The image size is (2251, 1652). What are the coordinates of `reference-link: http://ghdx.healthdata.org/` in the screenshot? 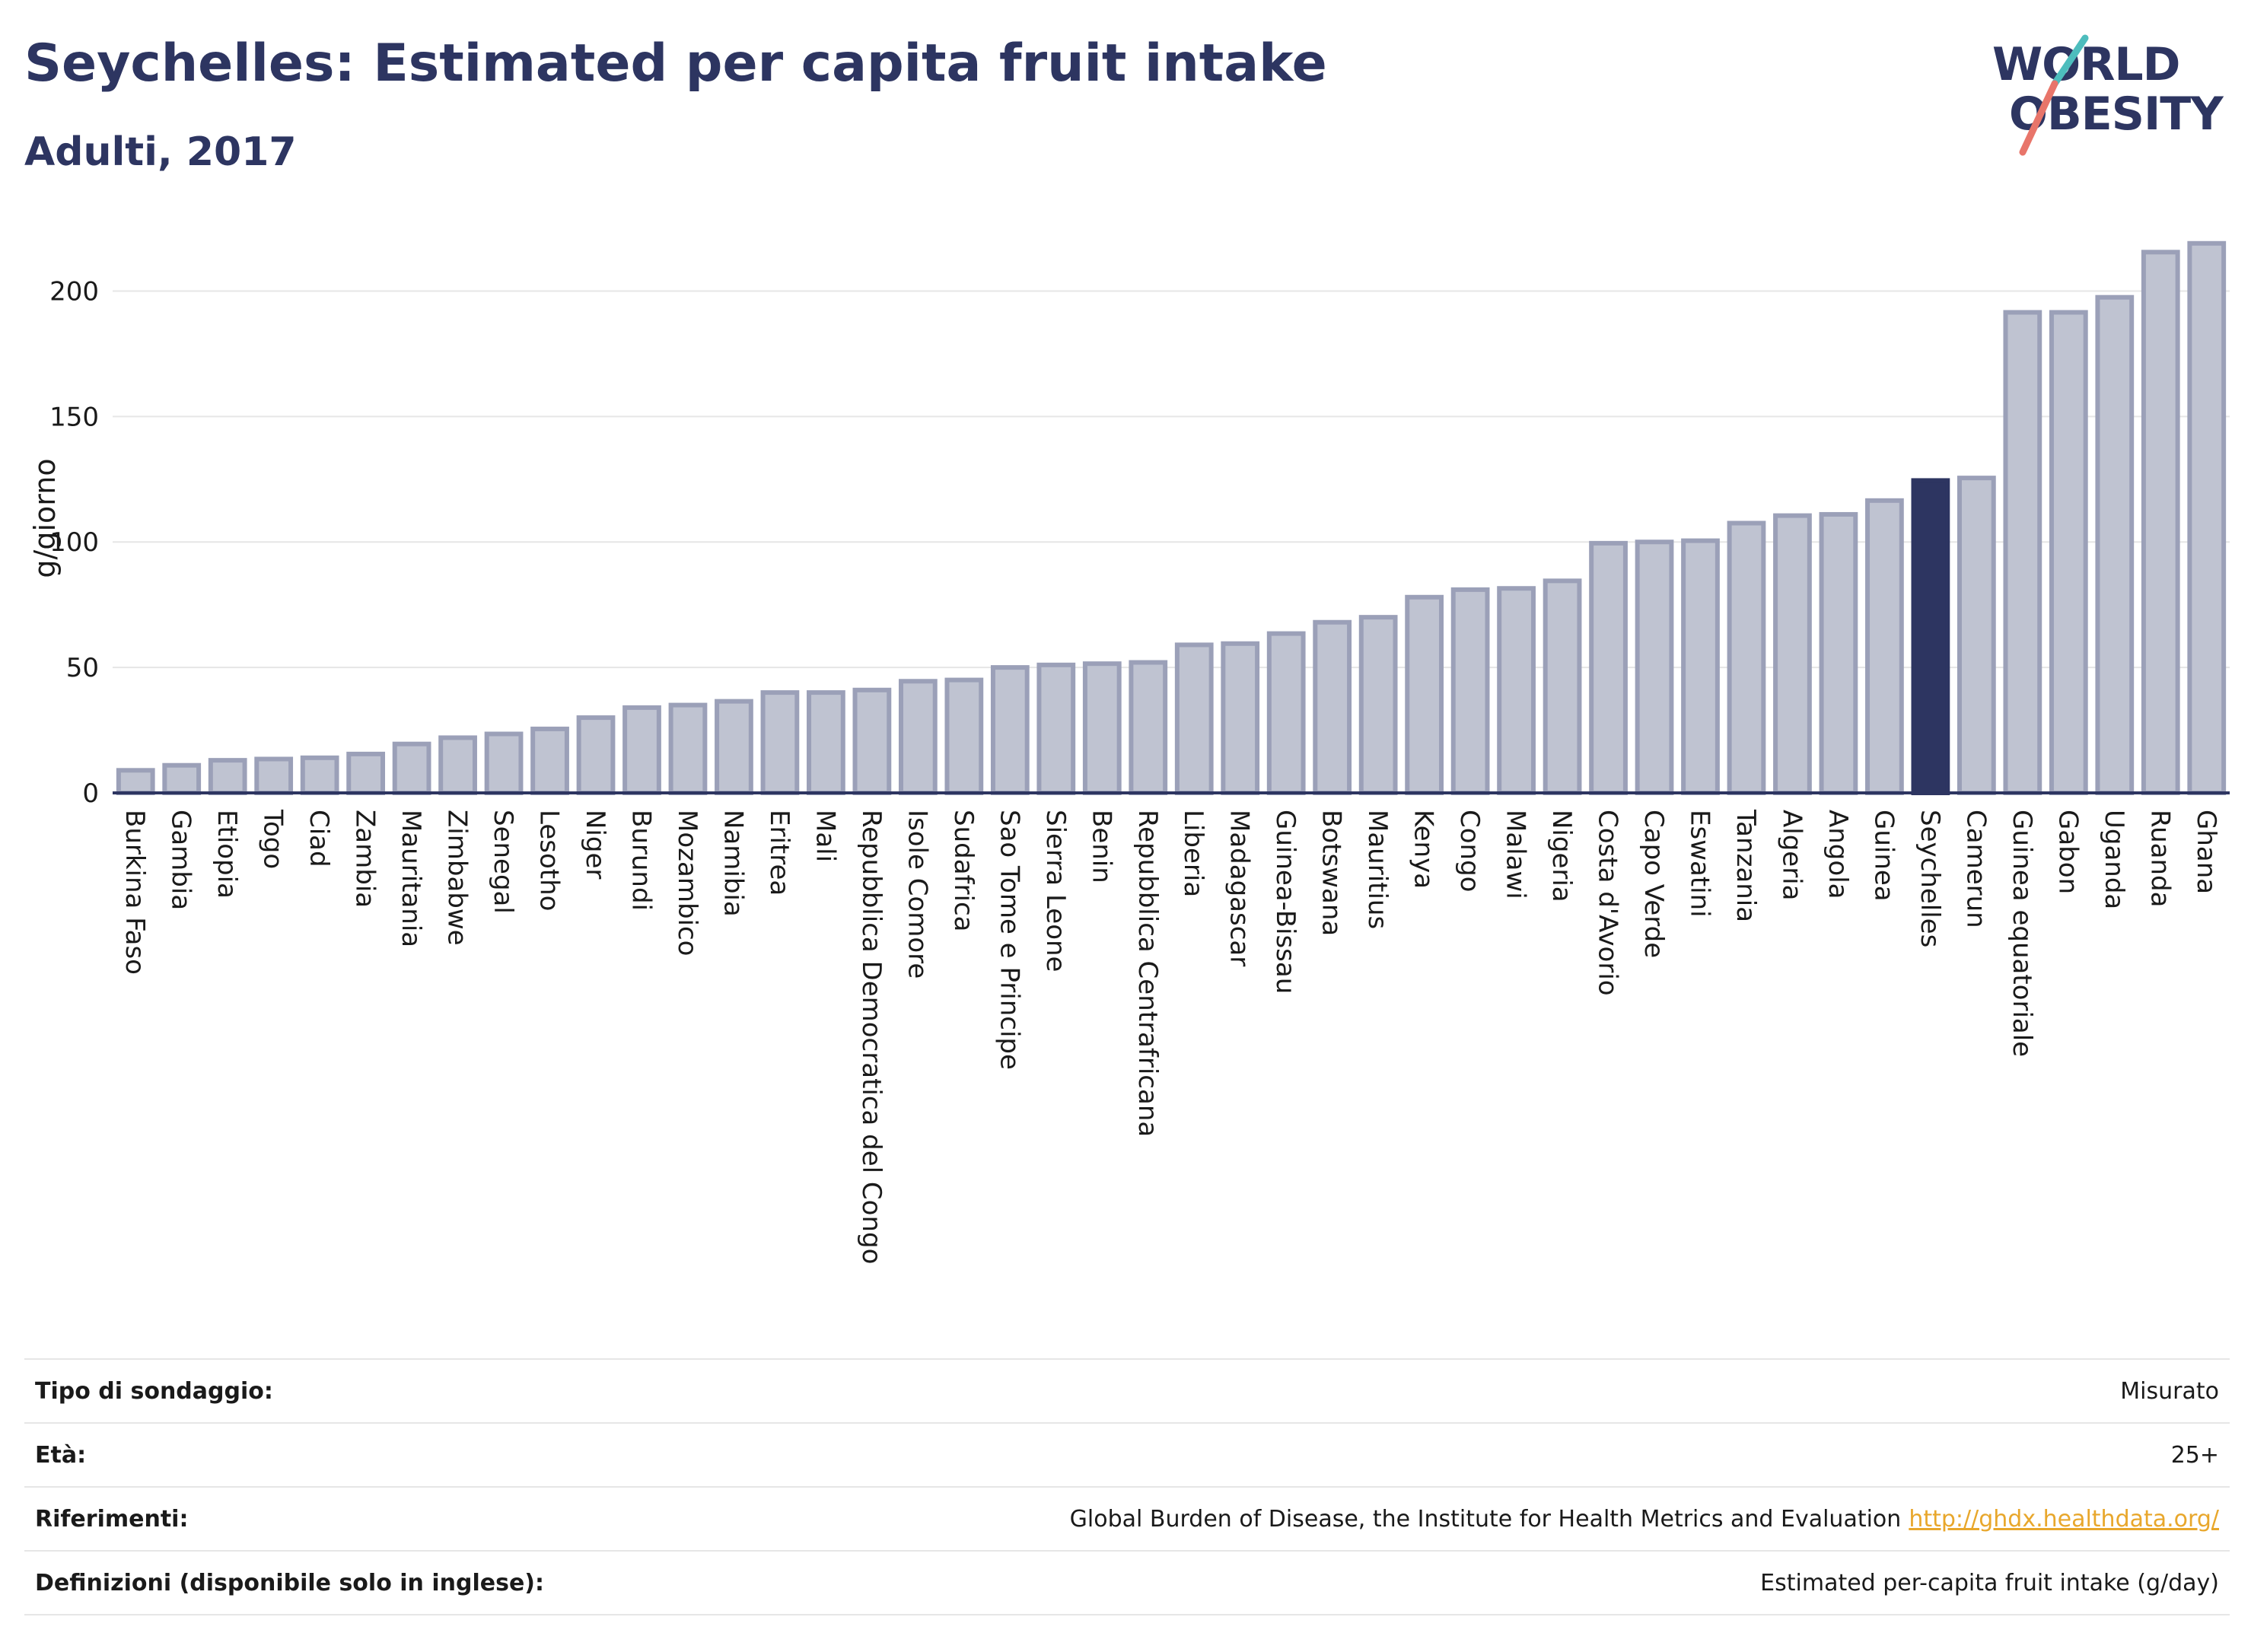 It's located at (2064, 1519).